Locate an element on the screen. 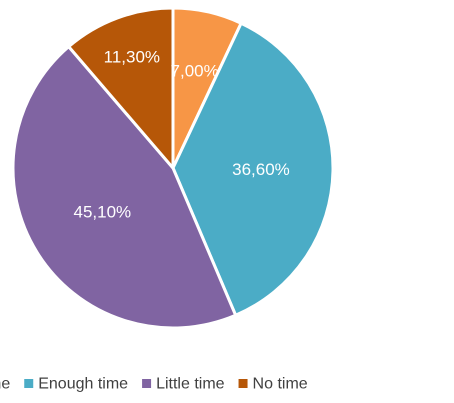  legend-swatch-little-time is located at coordinates (147, 383).